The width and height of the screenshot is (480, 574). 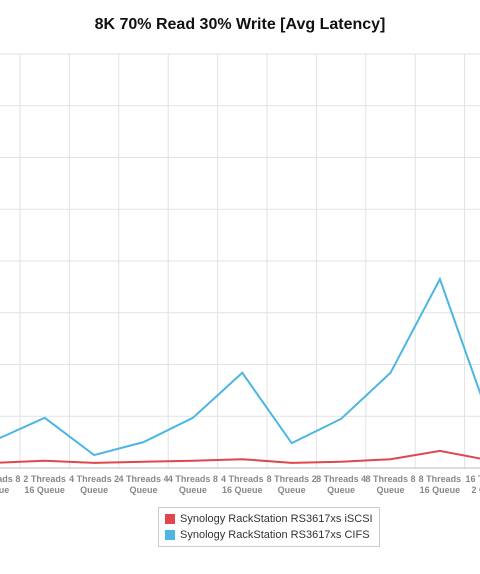 I want to click on x-tick-label: 2 Threads 8 Queue, so click(x=10, y=484).